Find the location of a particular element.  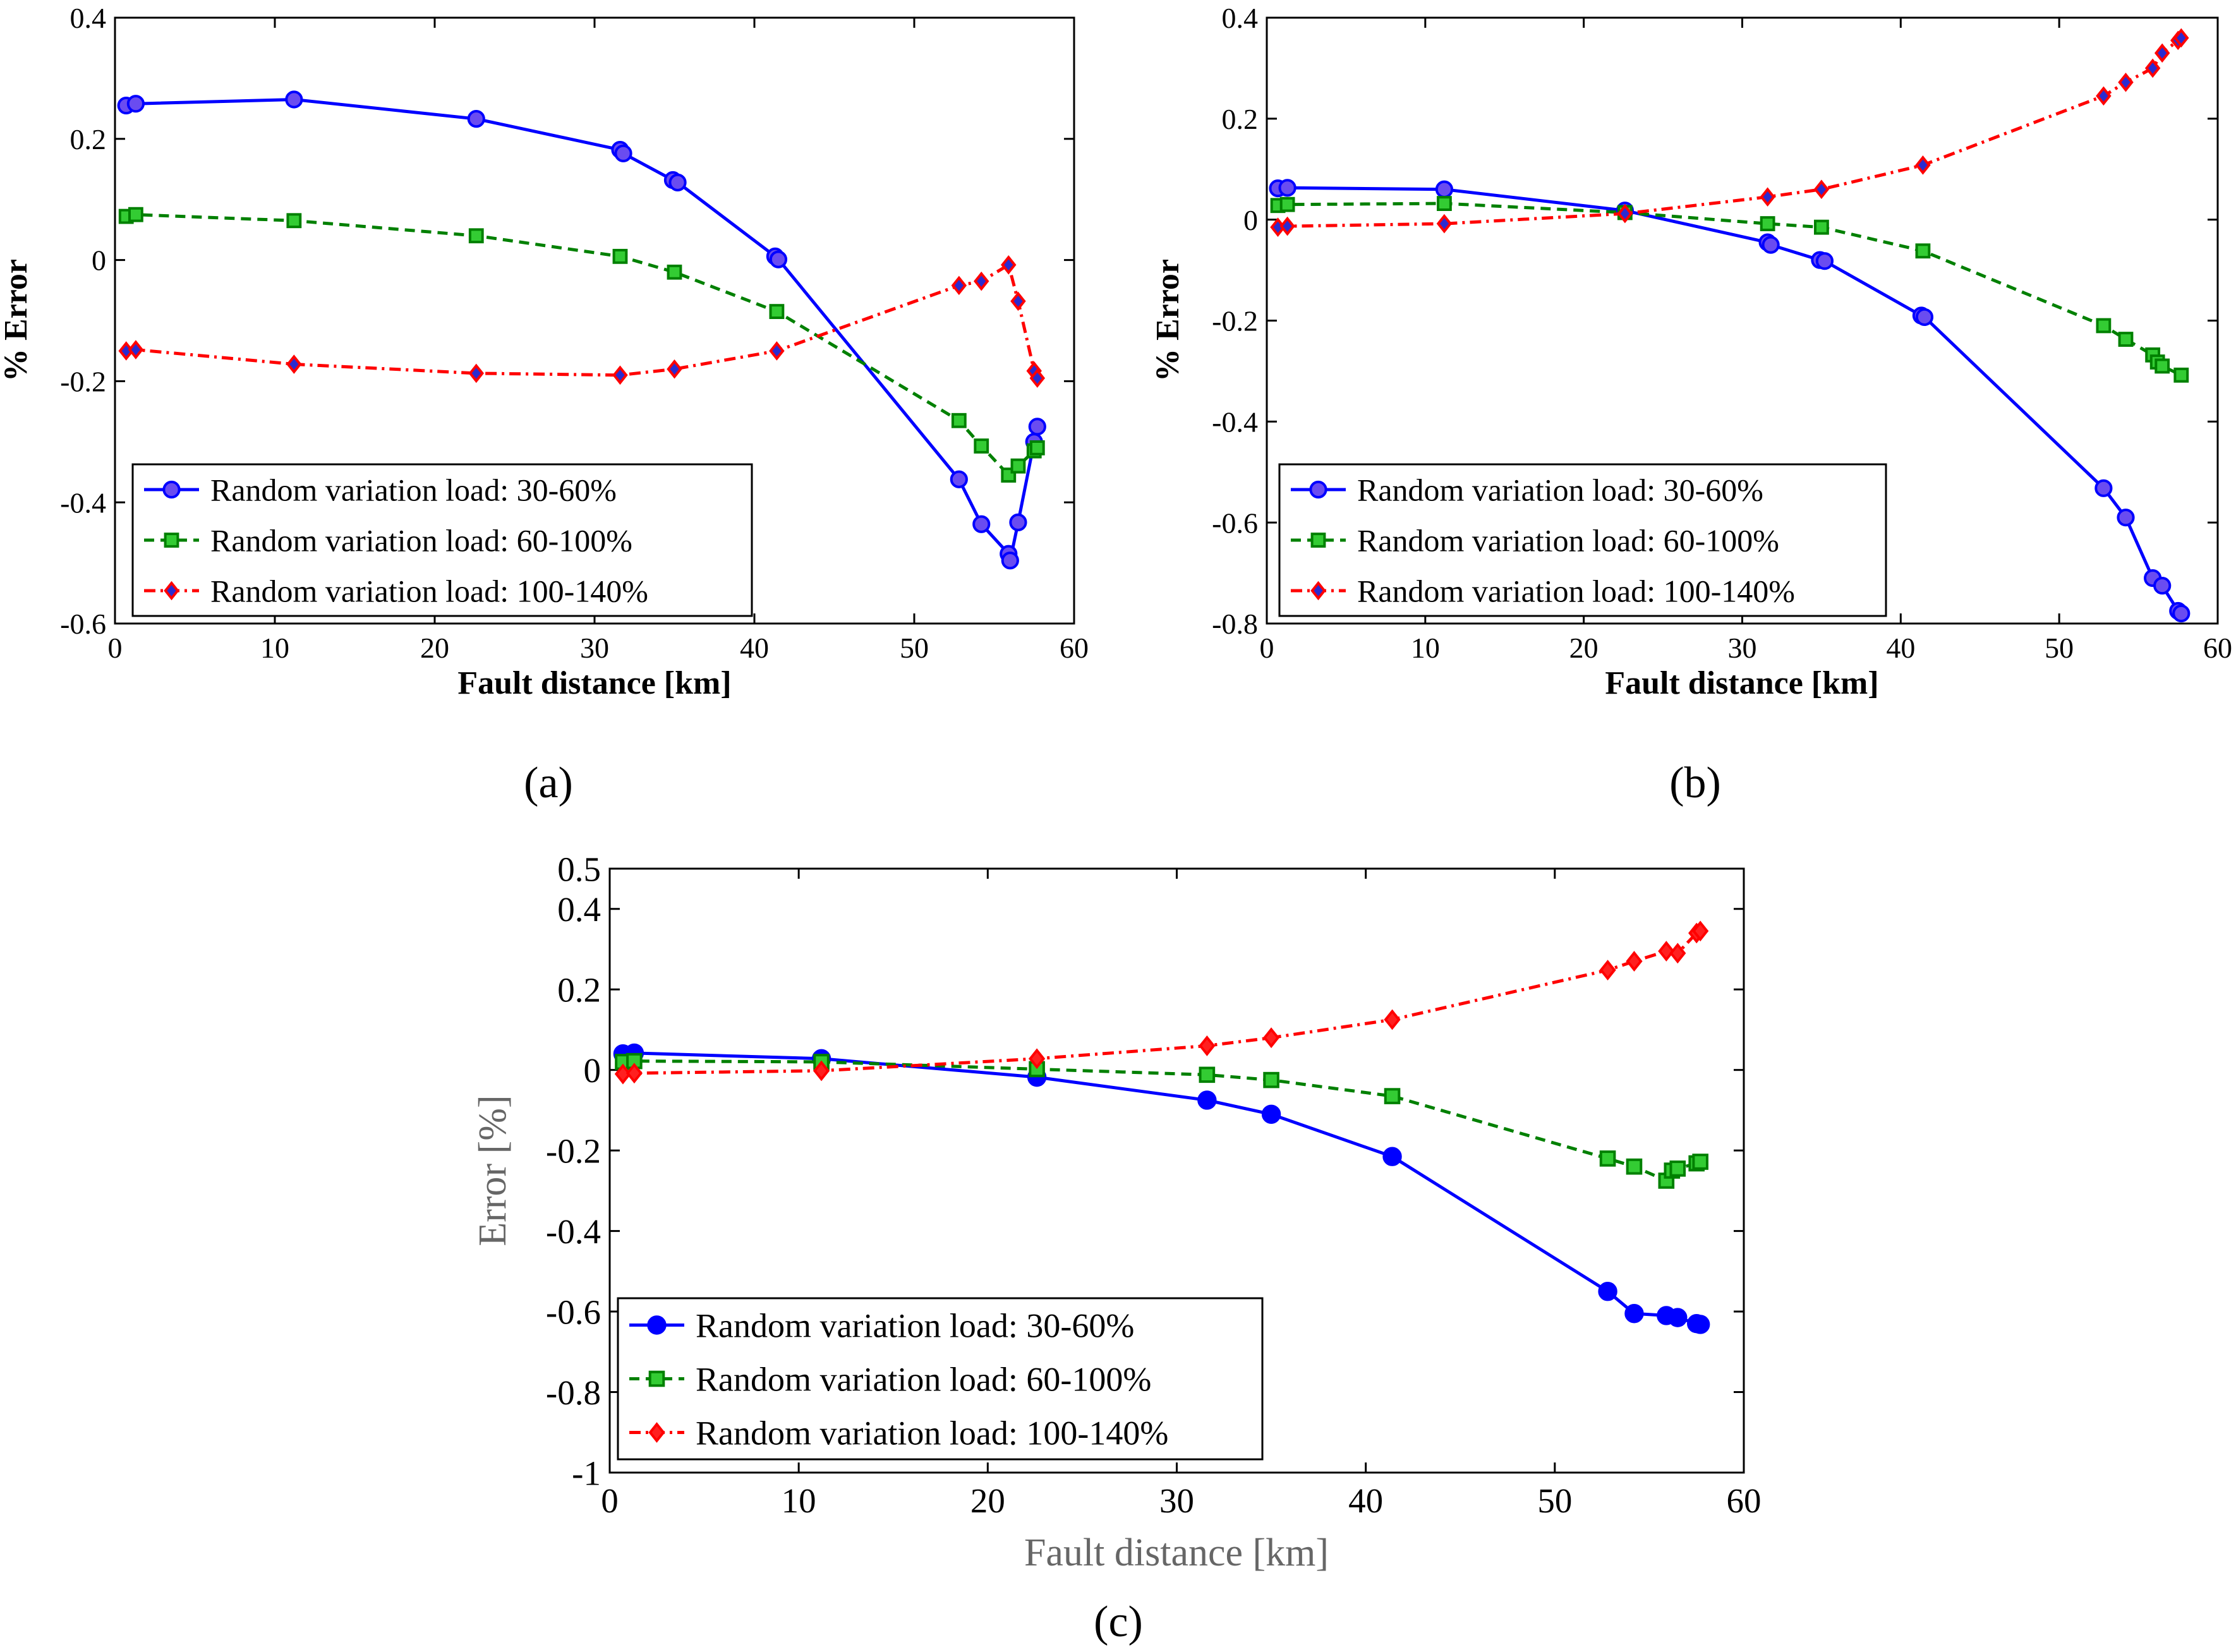

caption-c: (c) is located at coordinates (1118, 1622).